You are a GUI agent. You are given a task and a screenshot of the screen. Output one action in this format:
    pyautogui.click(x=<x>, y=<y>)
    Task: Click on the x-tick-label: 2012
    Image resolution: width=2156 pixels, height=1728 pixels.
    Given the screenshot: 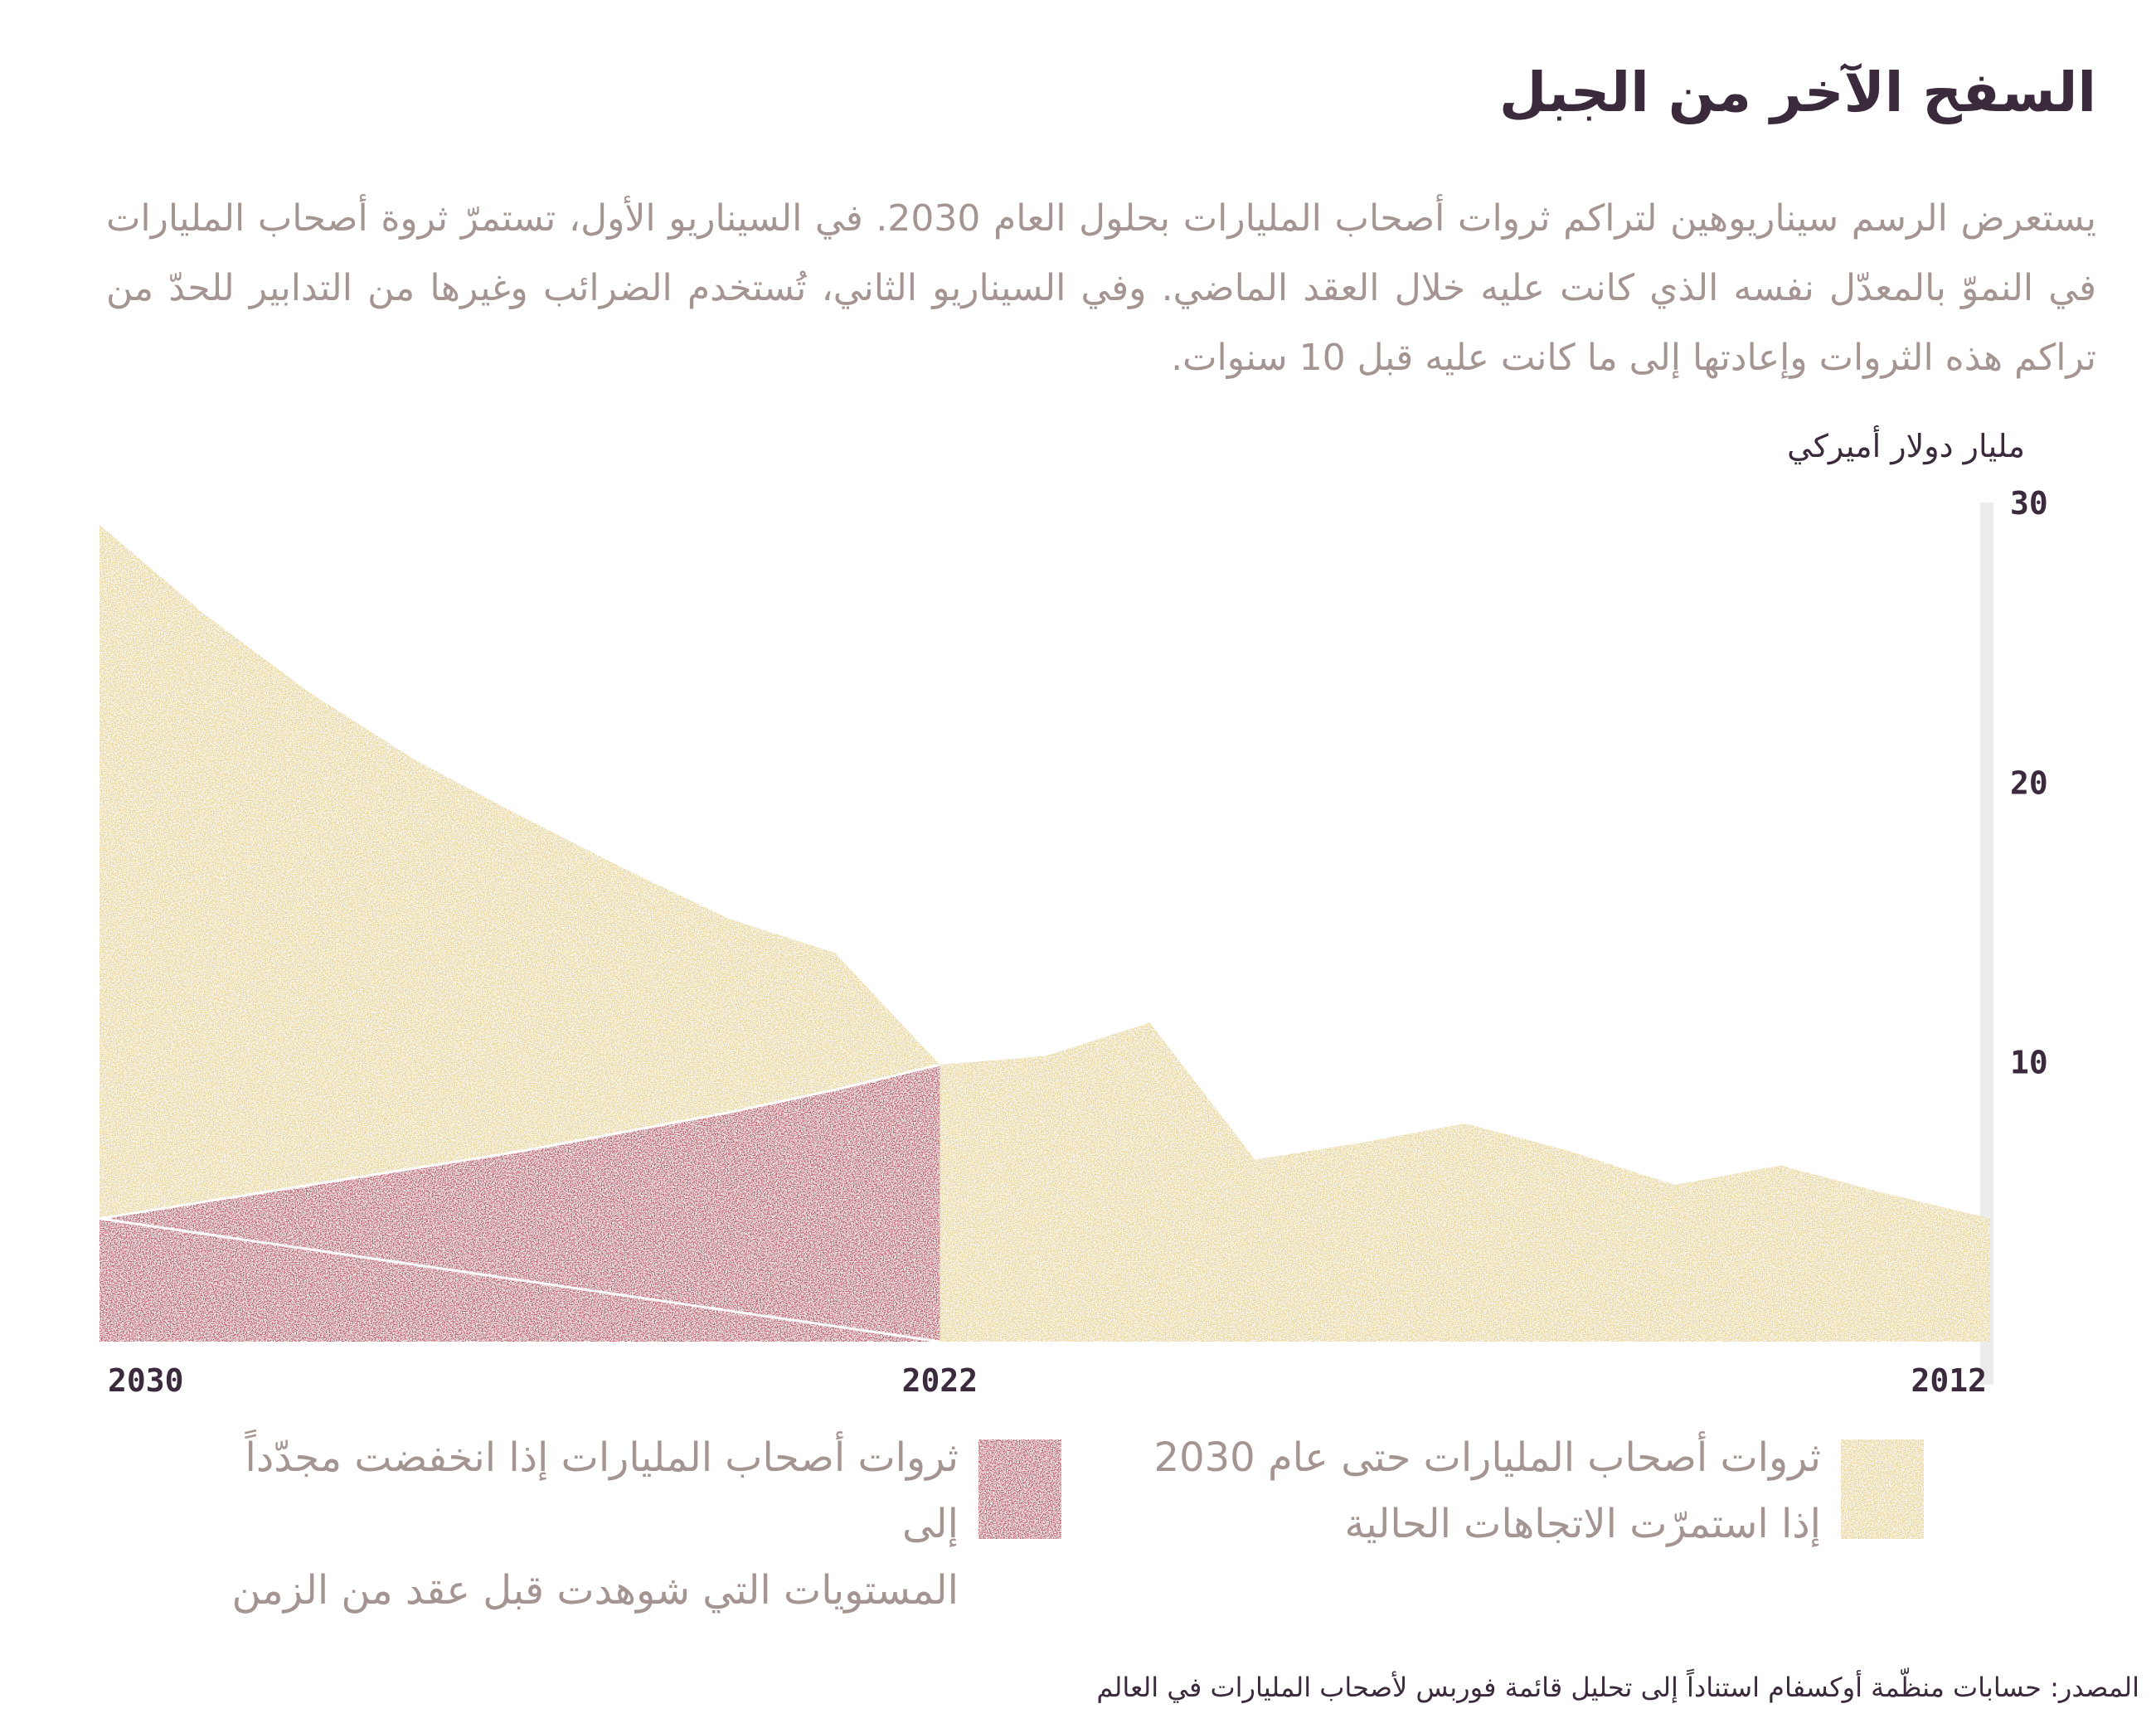 What is the action you would take?
    pyautogui.click(x=1949, y=1381)
    